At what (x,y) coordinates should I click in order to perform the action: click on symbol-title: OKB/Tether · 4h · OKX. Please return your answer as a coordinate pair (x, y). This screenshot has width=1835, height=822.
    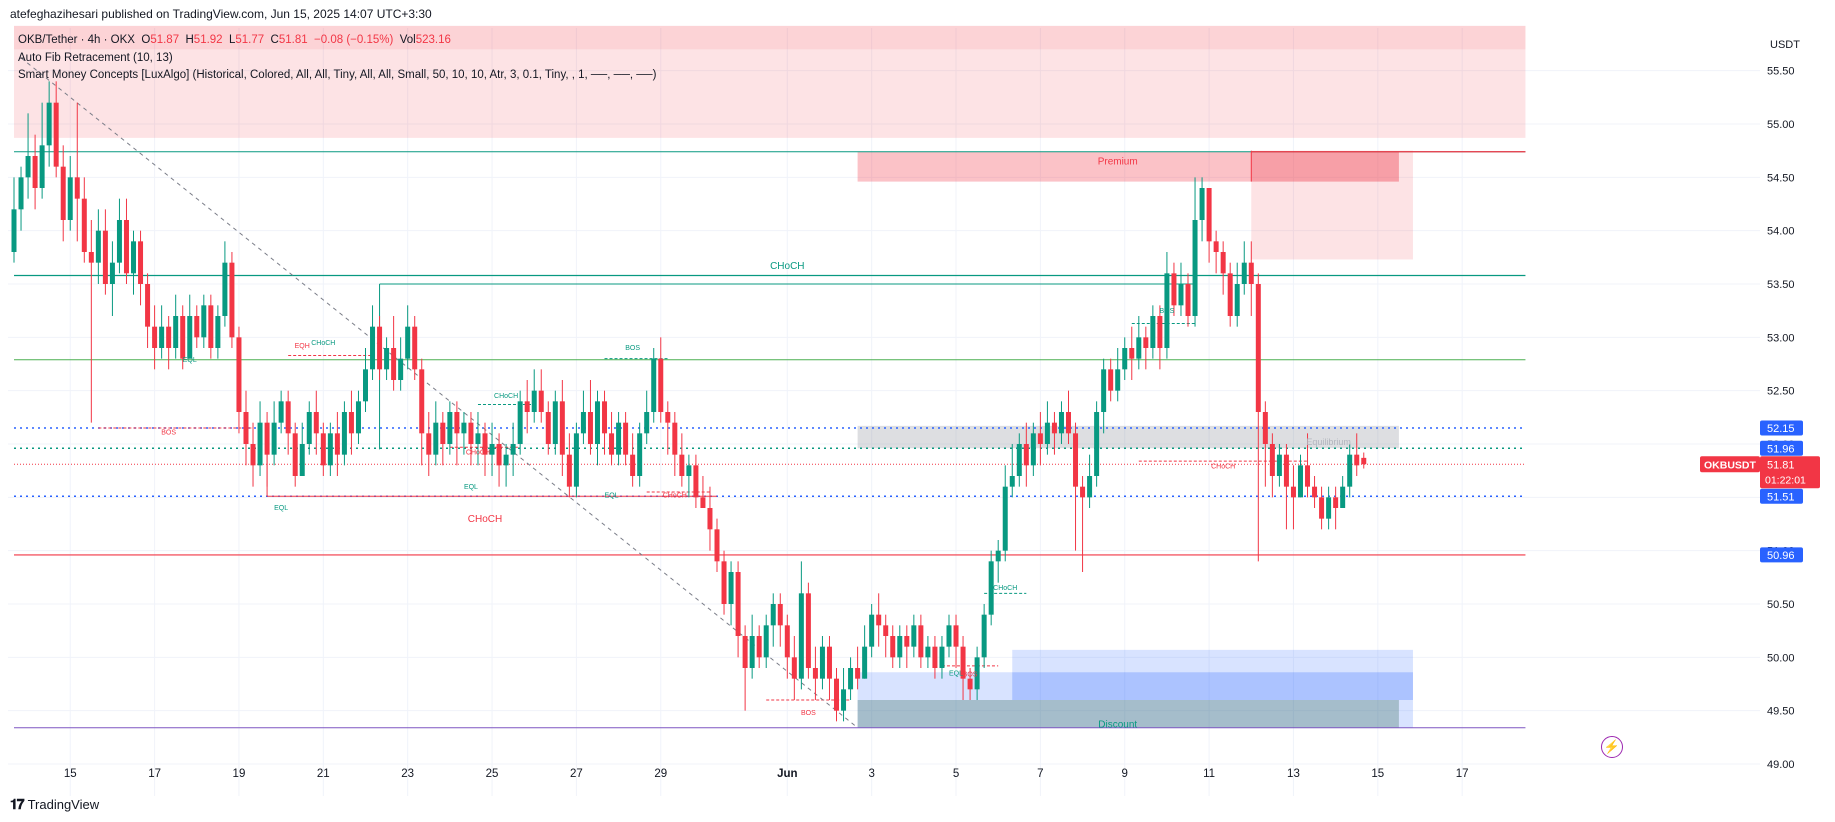
    Looking at the image, I should click on (76, 40).